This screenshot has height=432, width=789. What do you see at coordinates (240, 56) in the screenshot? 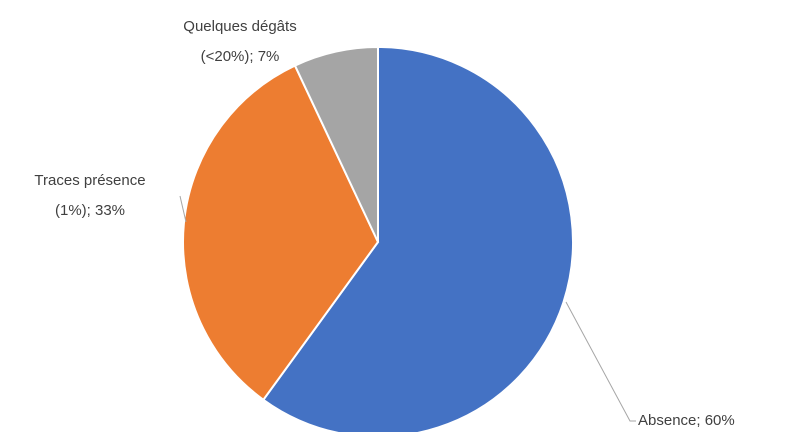
I see `data-label: (<20%); 7%` at bounding box center [240, 56].